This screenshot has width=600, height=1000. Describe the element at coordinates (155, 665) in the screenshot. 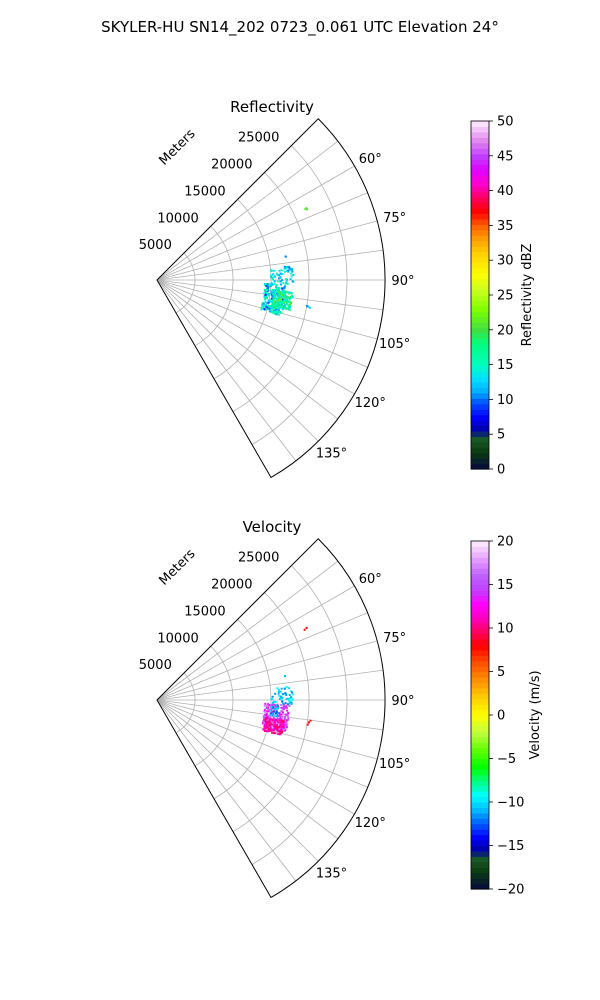

I see `range-tick-label: 5000` at that location.